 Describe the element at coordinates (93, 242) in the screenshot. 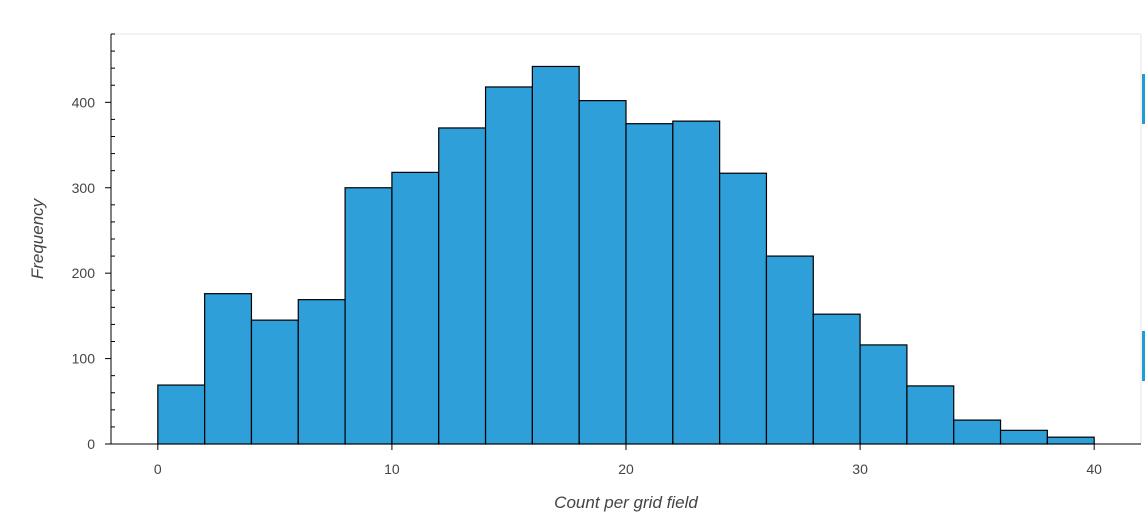

I see `y-ticks-group: 0 100 200 300 400` at that location.